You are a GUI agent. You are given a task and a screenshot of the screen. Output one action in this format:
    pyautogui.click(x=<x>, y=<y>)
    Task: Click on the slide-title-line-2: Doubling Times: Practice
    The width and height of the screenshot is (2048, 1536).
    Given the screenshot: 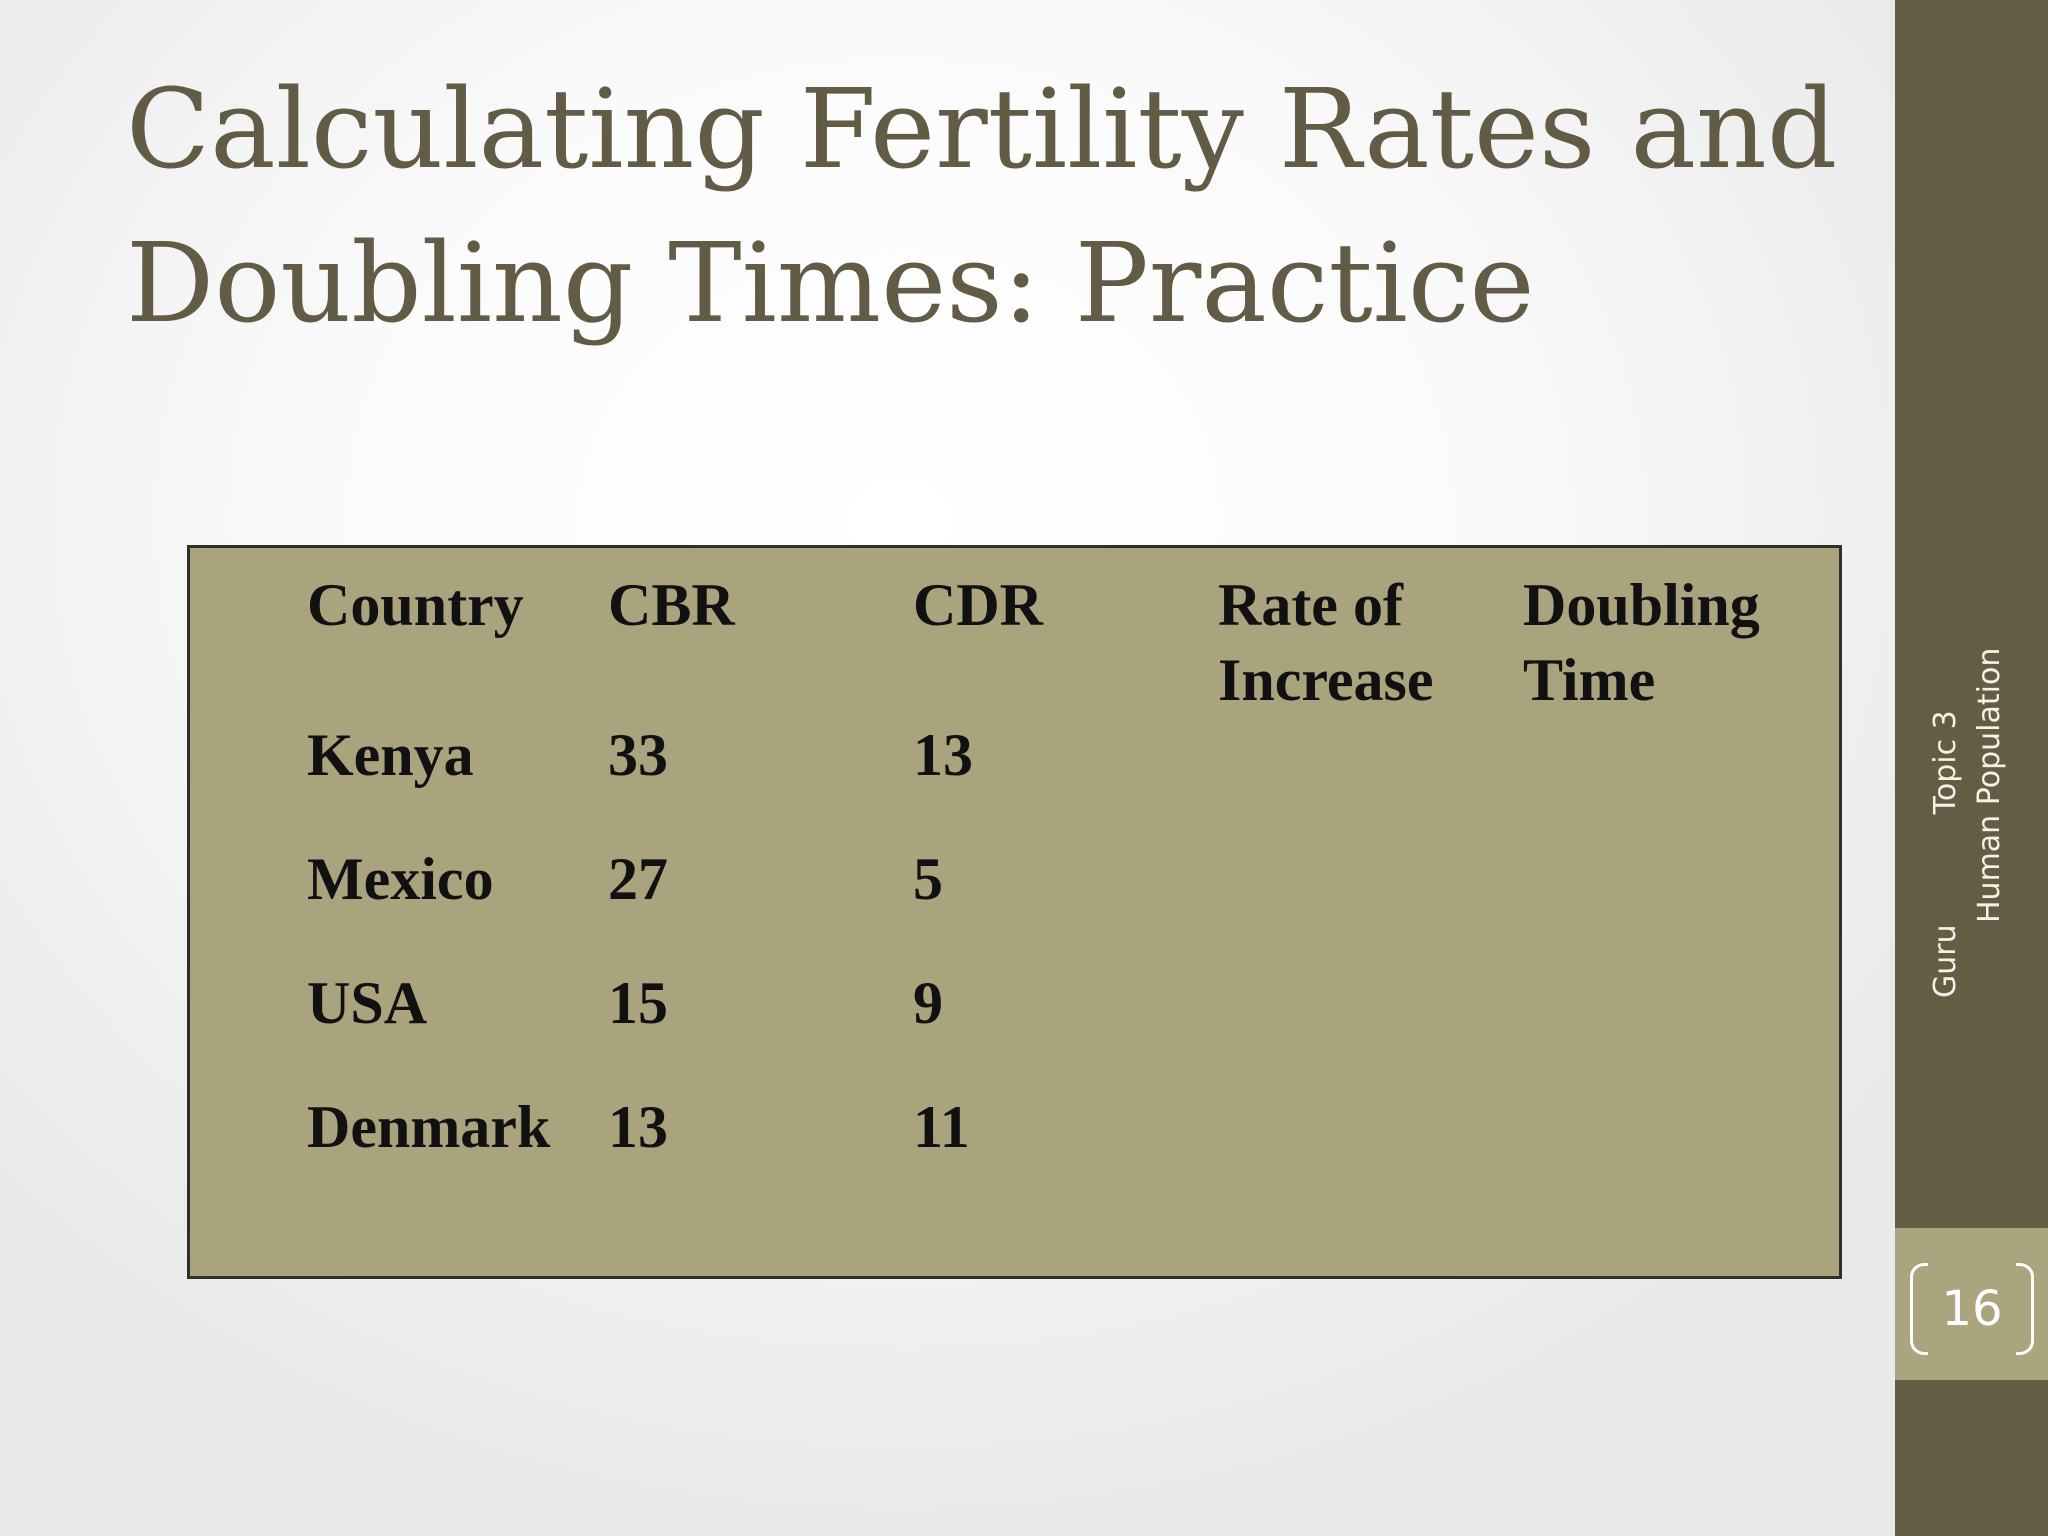 What is the action you would take?
    pyautogui.click(x=830, y=283)
    